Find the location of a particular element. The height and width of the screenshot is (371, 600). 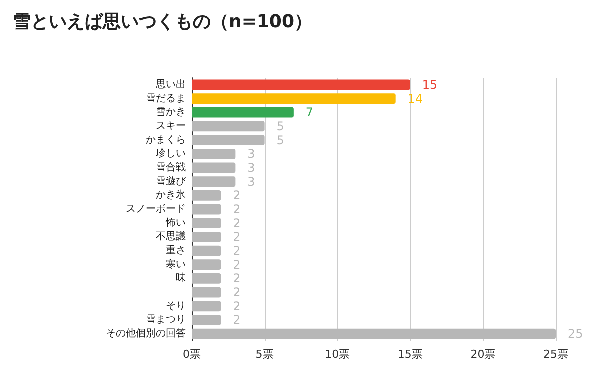

x-tick-label: 10票 is located at coordinates (337, 354).